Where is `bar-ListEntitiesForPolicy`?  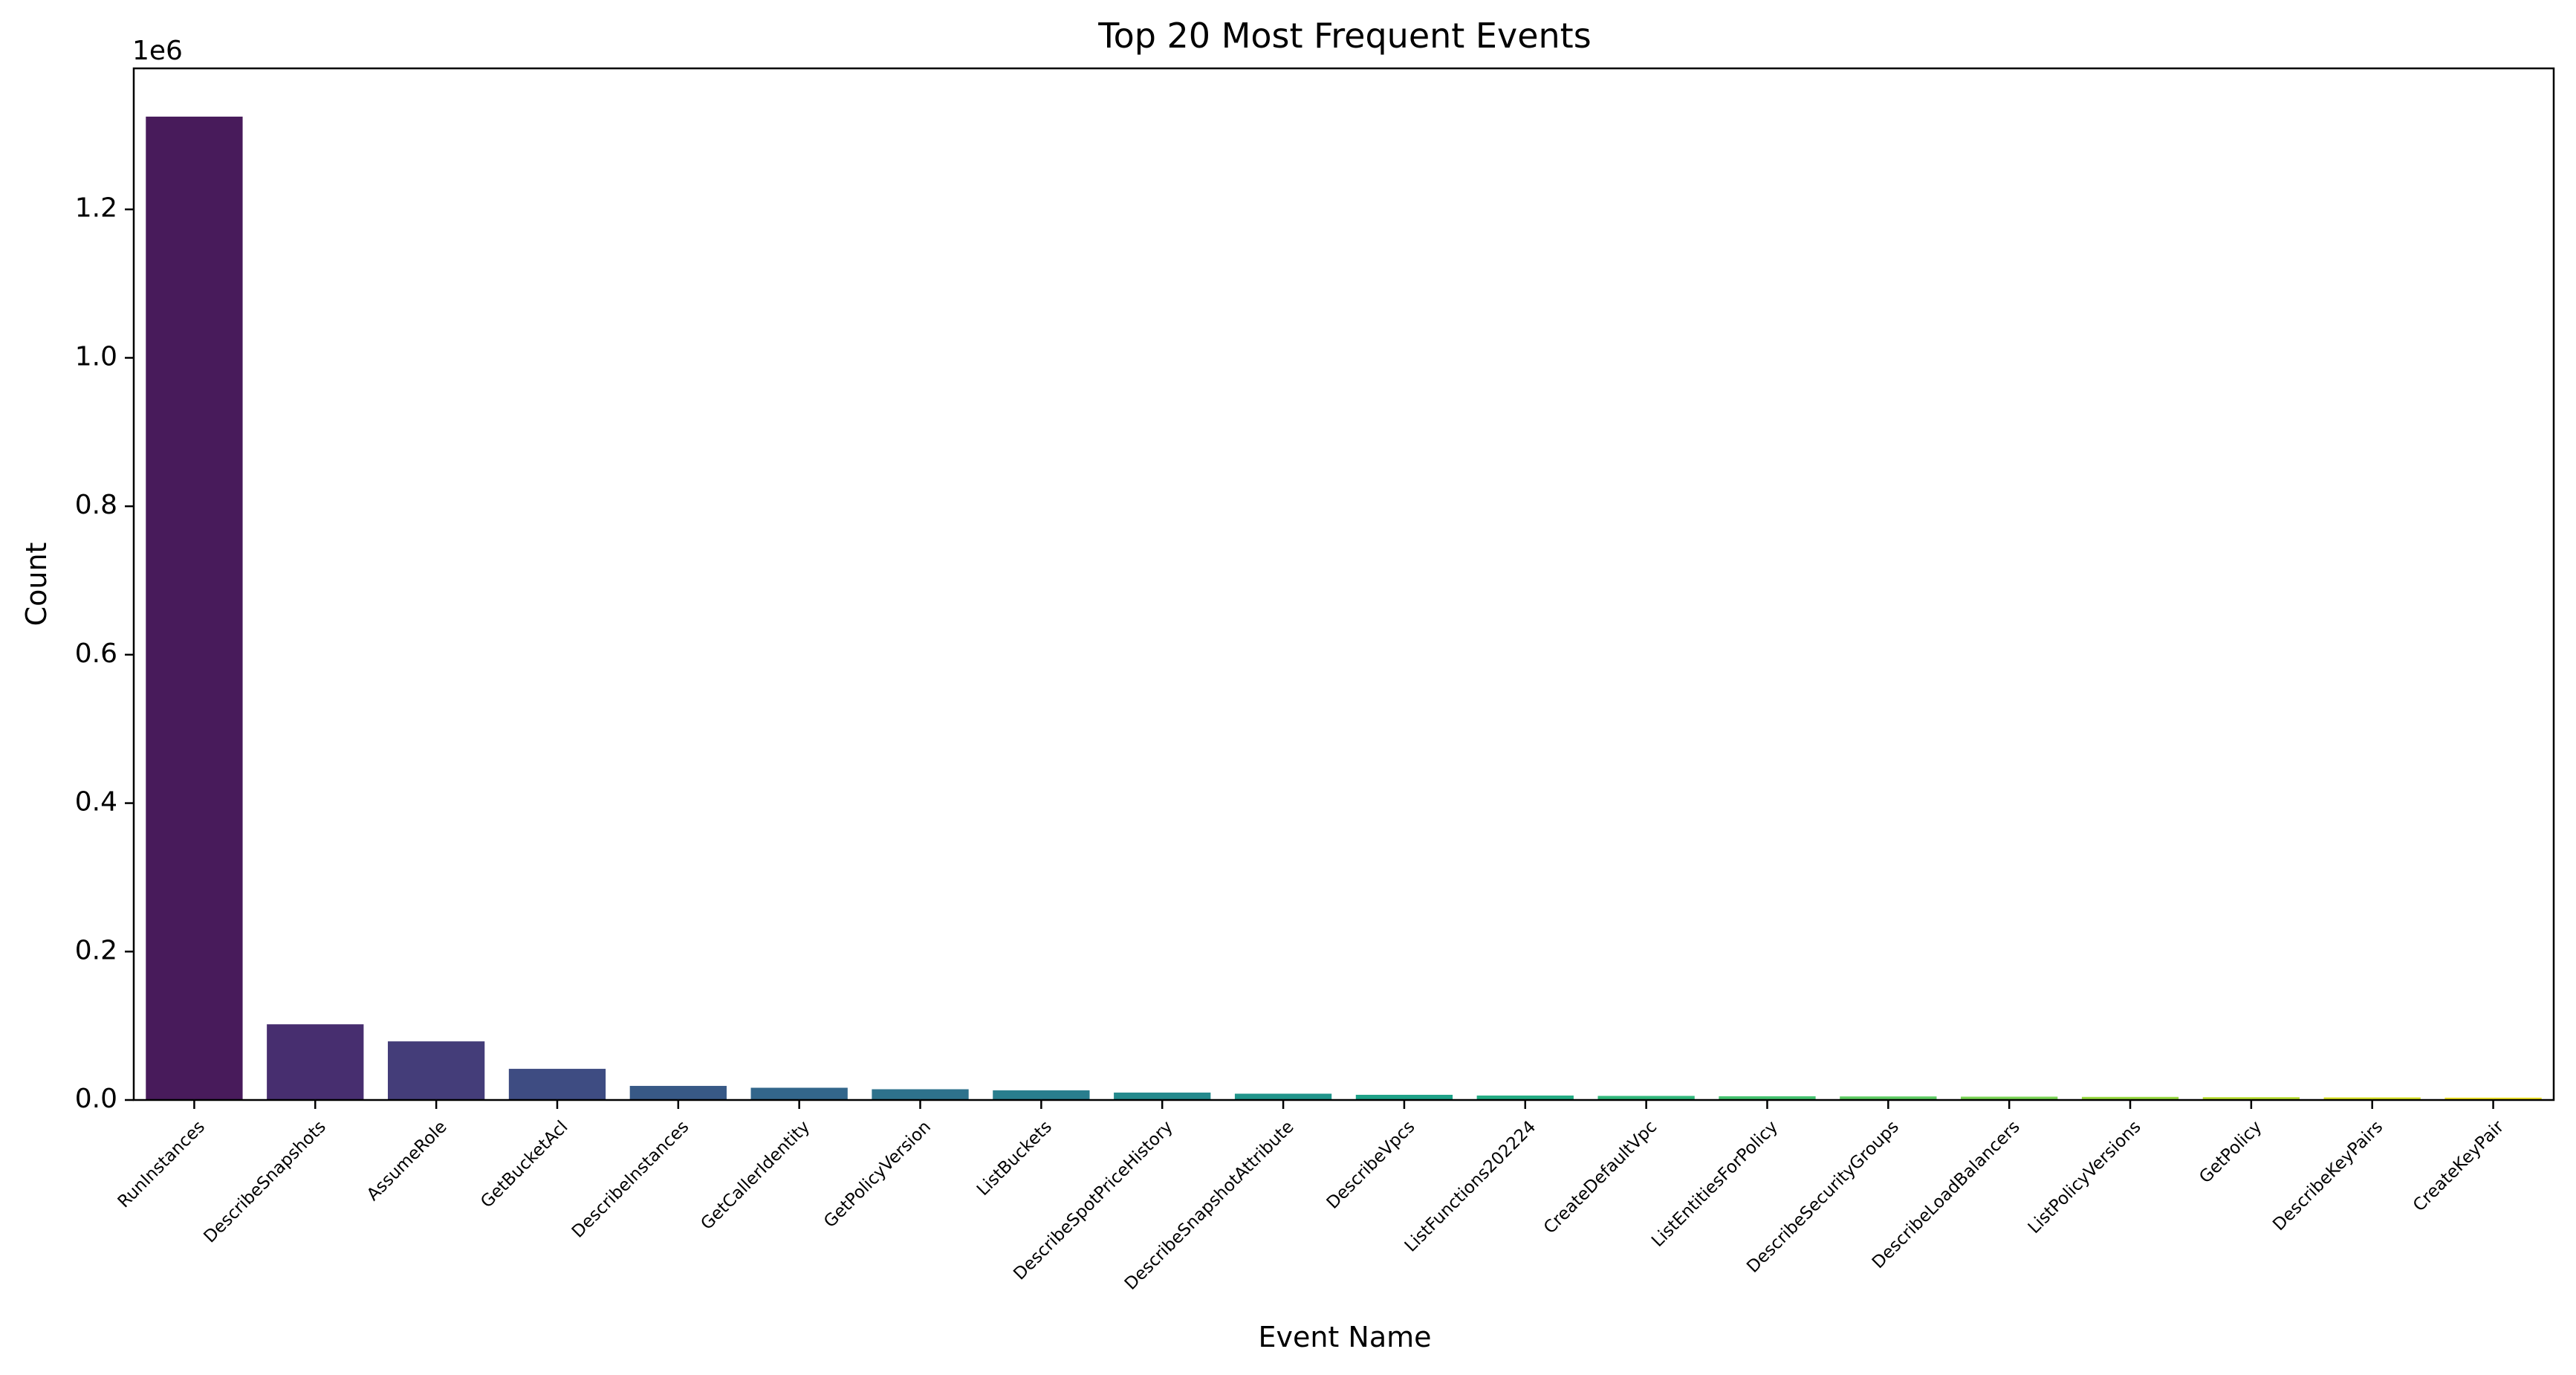 bar-ListEntitiesForPolicy is located at coordinates (1767, 1098).